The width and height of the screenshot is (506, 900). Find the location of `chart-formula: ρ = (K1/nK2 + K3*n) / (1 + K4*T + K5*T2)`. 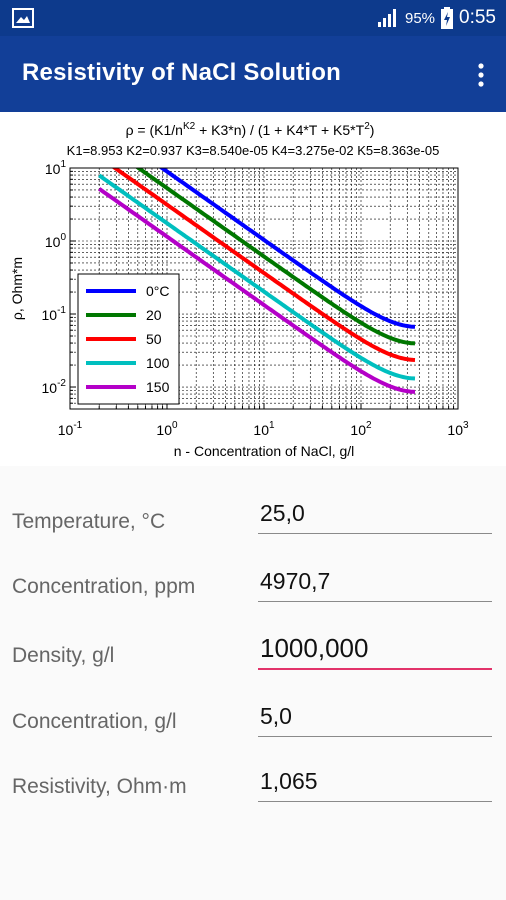

chart-formula: ρ = (K1/nK2 + K3*n) / (1 + K4*T + K5*T2) is located at coordinates (250, 129).